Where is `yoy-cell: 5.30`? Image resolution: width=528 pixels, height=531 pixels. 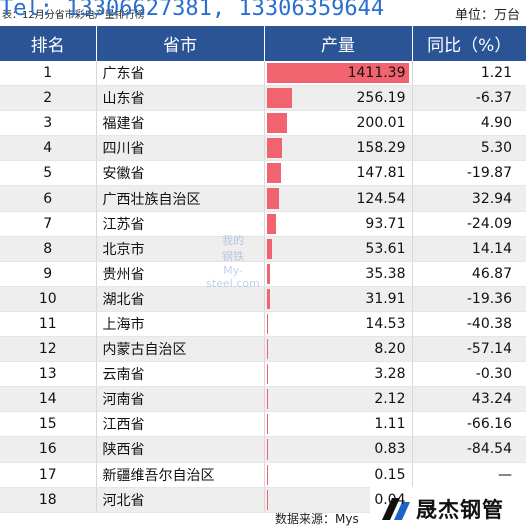
yoy-cell: 5.30 is located at coordinates (469, 148).